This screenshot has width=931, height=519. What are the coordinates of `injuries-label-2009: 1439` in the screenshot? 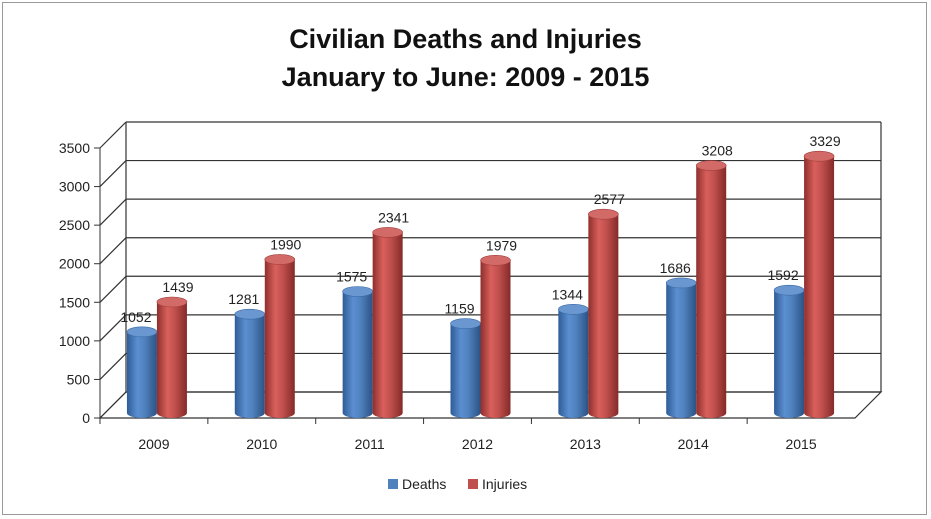 It's located at (177, 287).